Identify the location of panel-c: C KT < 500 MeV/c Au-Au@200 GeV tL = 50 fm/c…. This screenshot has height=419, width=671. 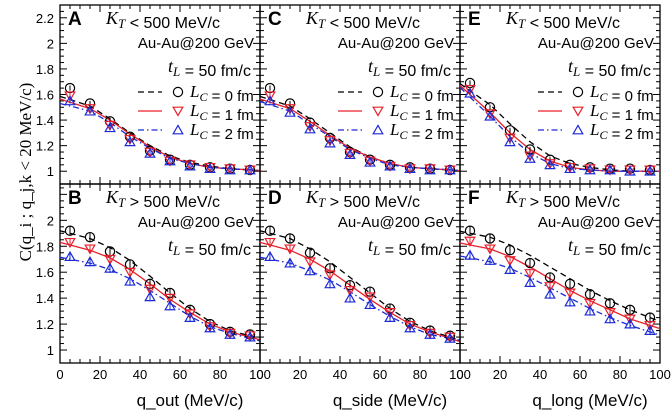
(360, 94).